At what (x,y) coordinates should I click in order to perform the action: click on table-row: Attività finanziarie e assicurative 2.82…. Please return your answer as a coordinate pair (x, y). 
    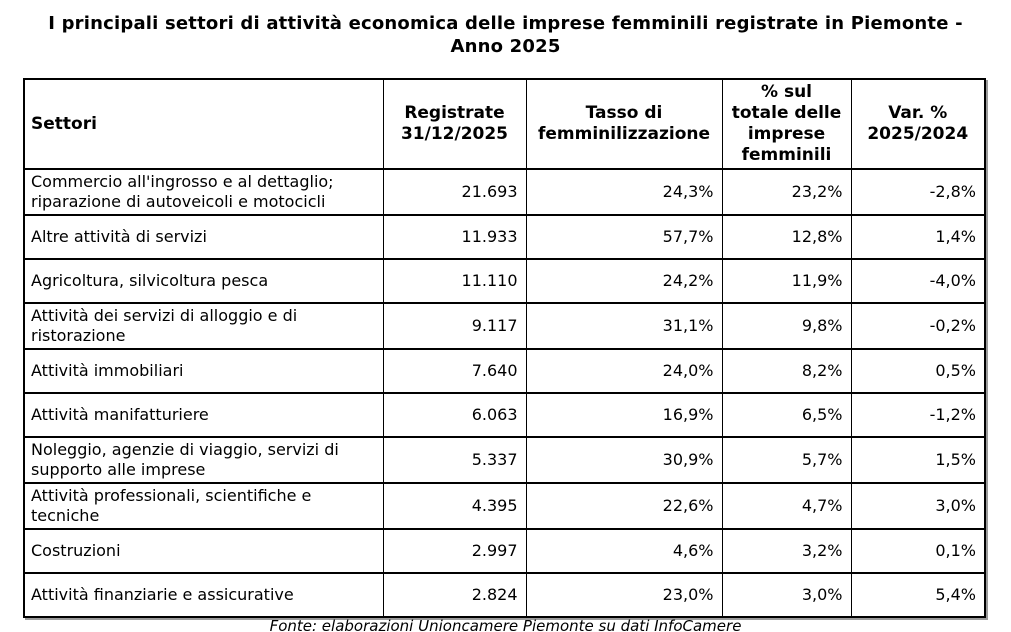
    Looking at the image, I should click on (504, 595).